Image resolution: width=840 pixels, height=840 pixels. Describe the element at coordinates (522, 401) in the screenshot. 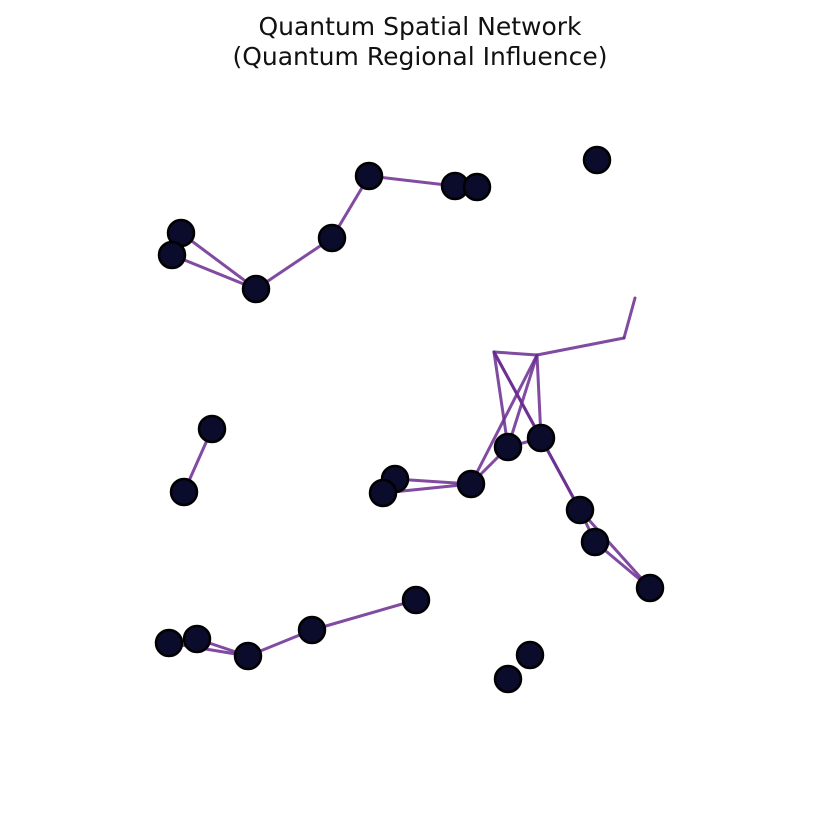

I see `edge-h2-n14` at that location.